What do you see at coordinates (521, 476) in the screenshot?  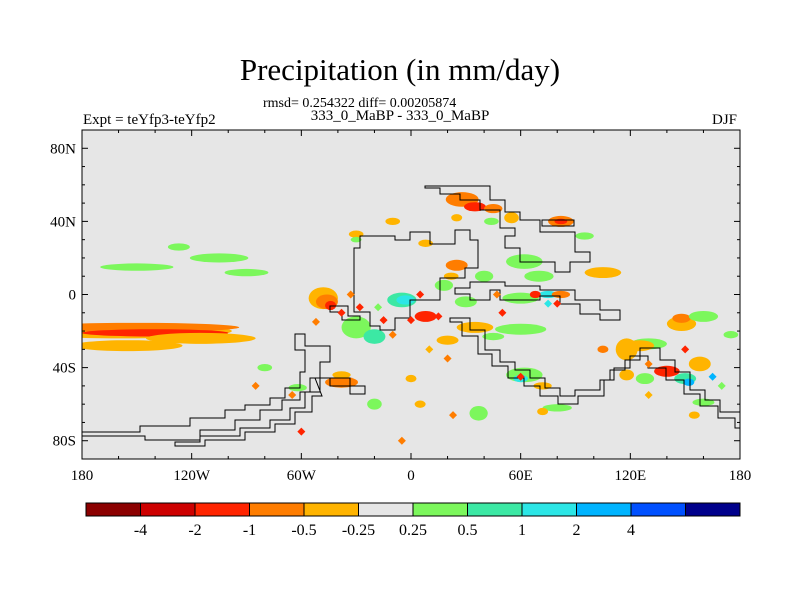 I see `x-tick-label: 60E` at bounding box center [521, 476].